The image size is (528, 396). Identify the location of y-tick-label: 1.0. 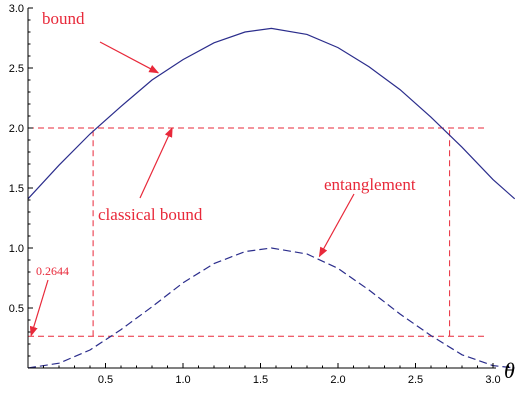
(16, 249).